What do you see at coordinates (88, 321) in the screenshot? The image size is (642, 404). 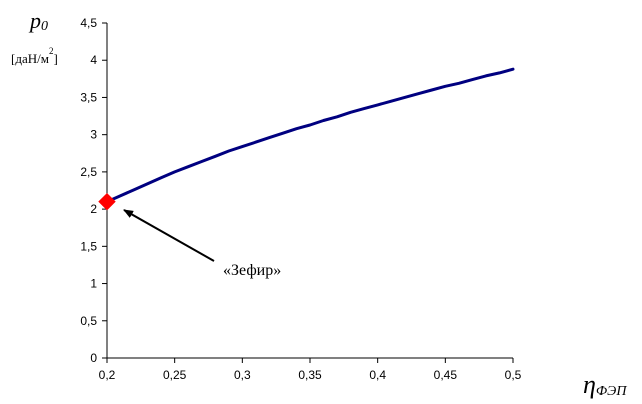 I see `y-tick-label: 0,5` at bounding box center [88, 321].